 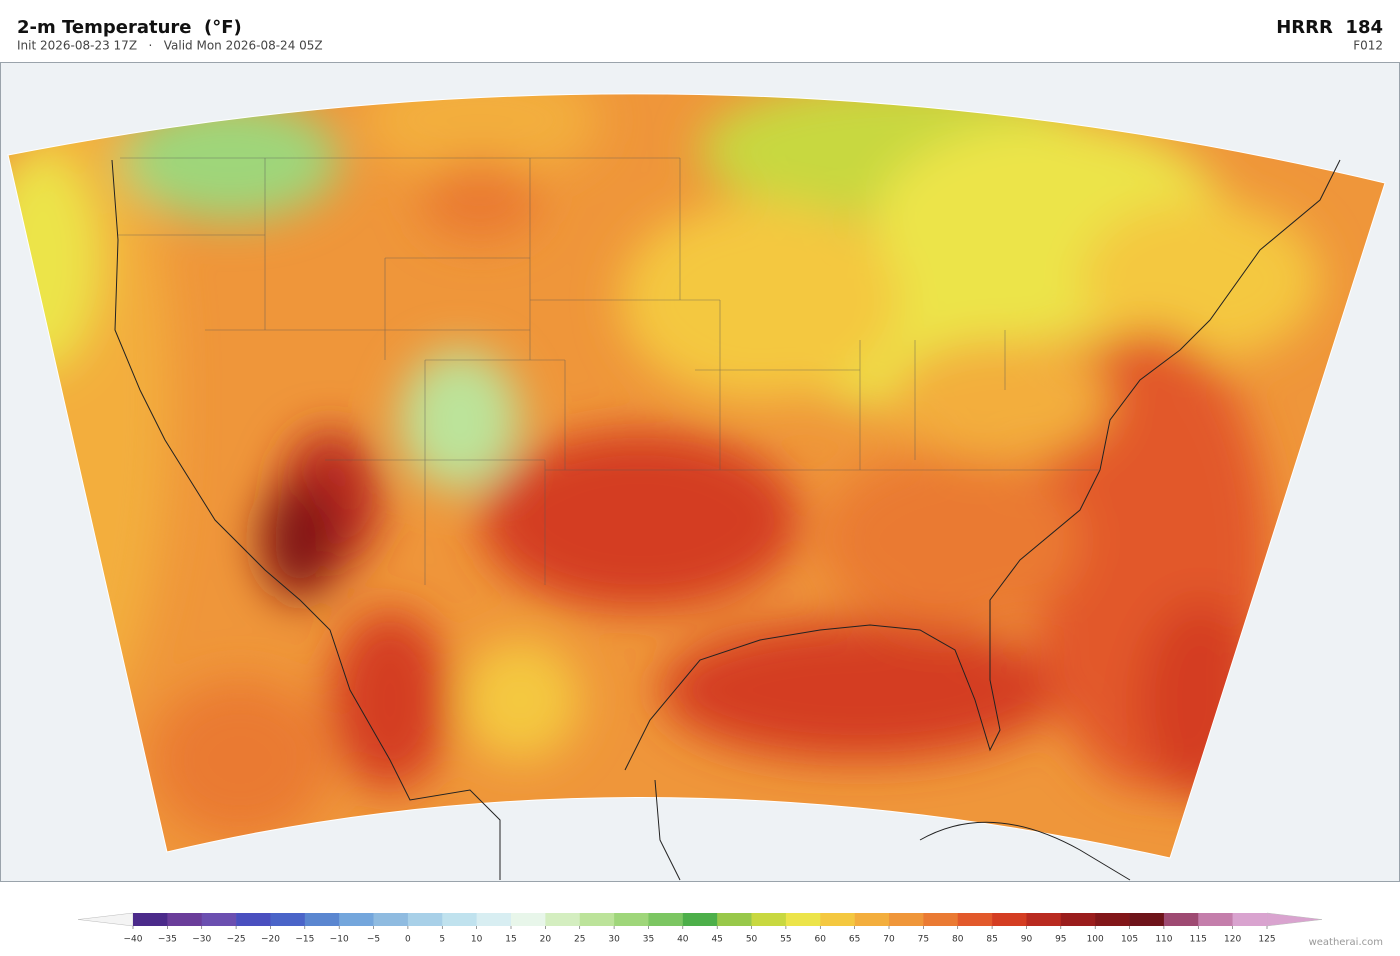 What do you see at coordinates (408, 940) in the screenshot?
I see `colorbar-tick-label: 0` at bounding box center [408, 940].